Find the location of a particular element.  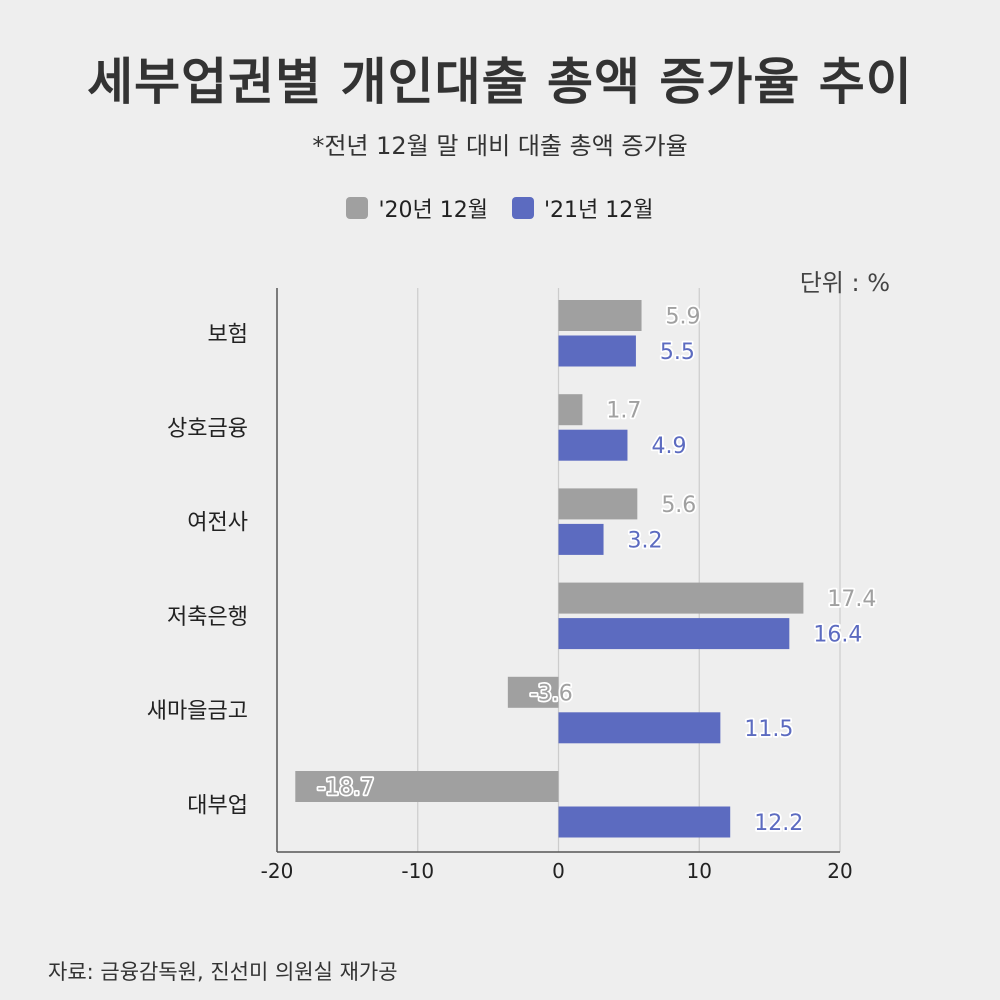

category-label: 저축은행 is located at coordinates (207, 617).